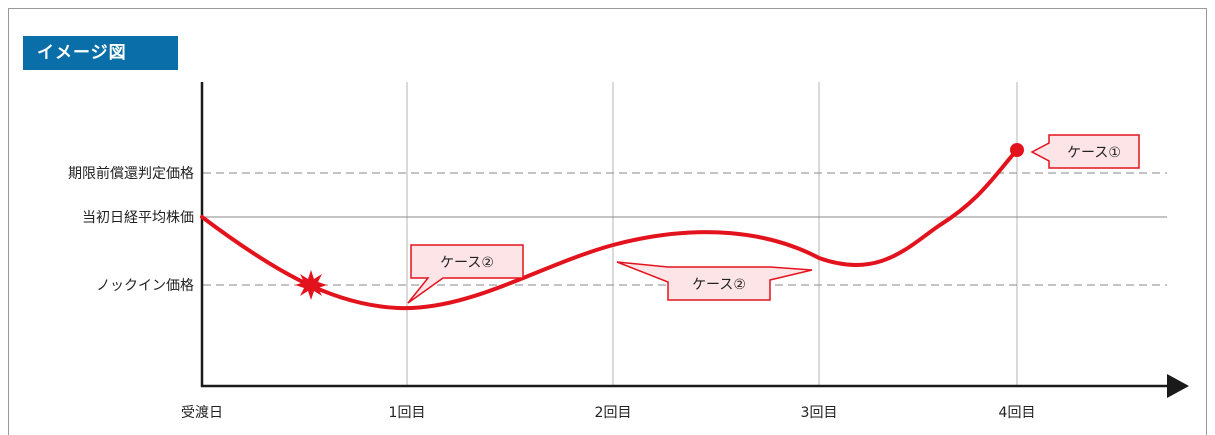 This screenshot has height=435, width=1215. I want to click on x-label-1st: 1回目, so click(407, 413).